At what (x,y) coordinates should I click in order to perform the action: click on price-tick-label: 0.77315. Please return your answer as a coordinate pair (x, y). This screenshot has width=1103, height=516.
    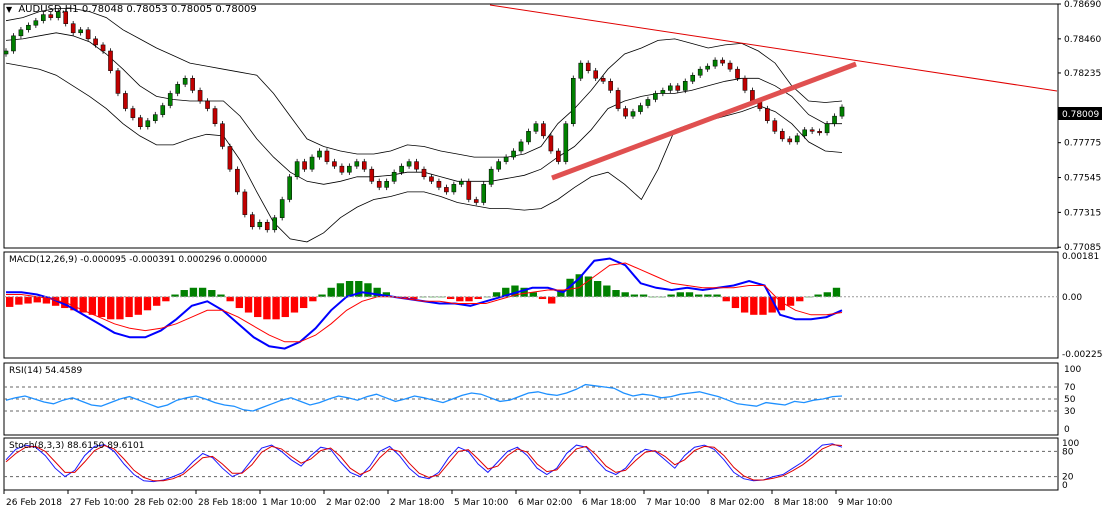
    Looking at the image, I should click on (1082, 213).